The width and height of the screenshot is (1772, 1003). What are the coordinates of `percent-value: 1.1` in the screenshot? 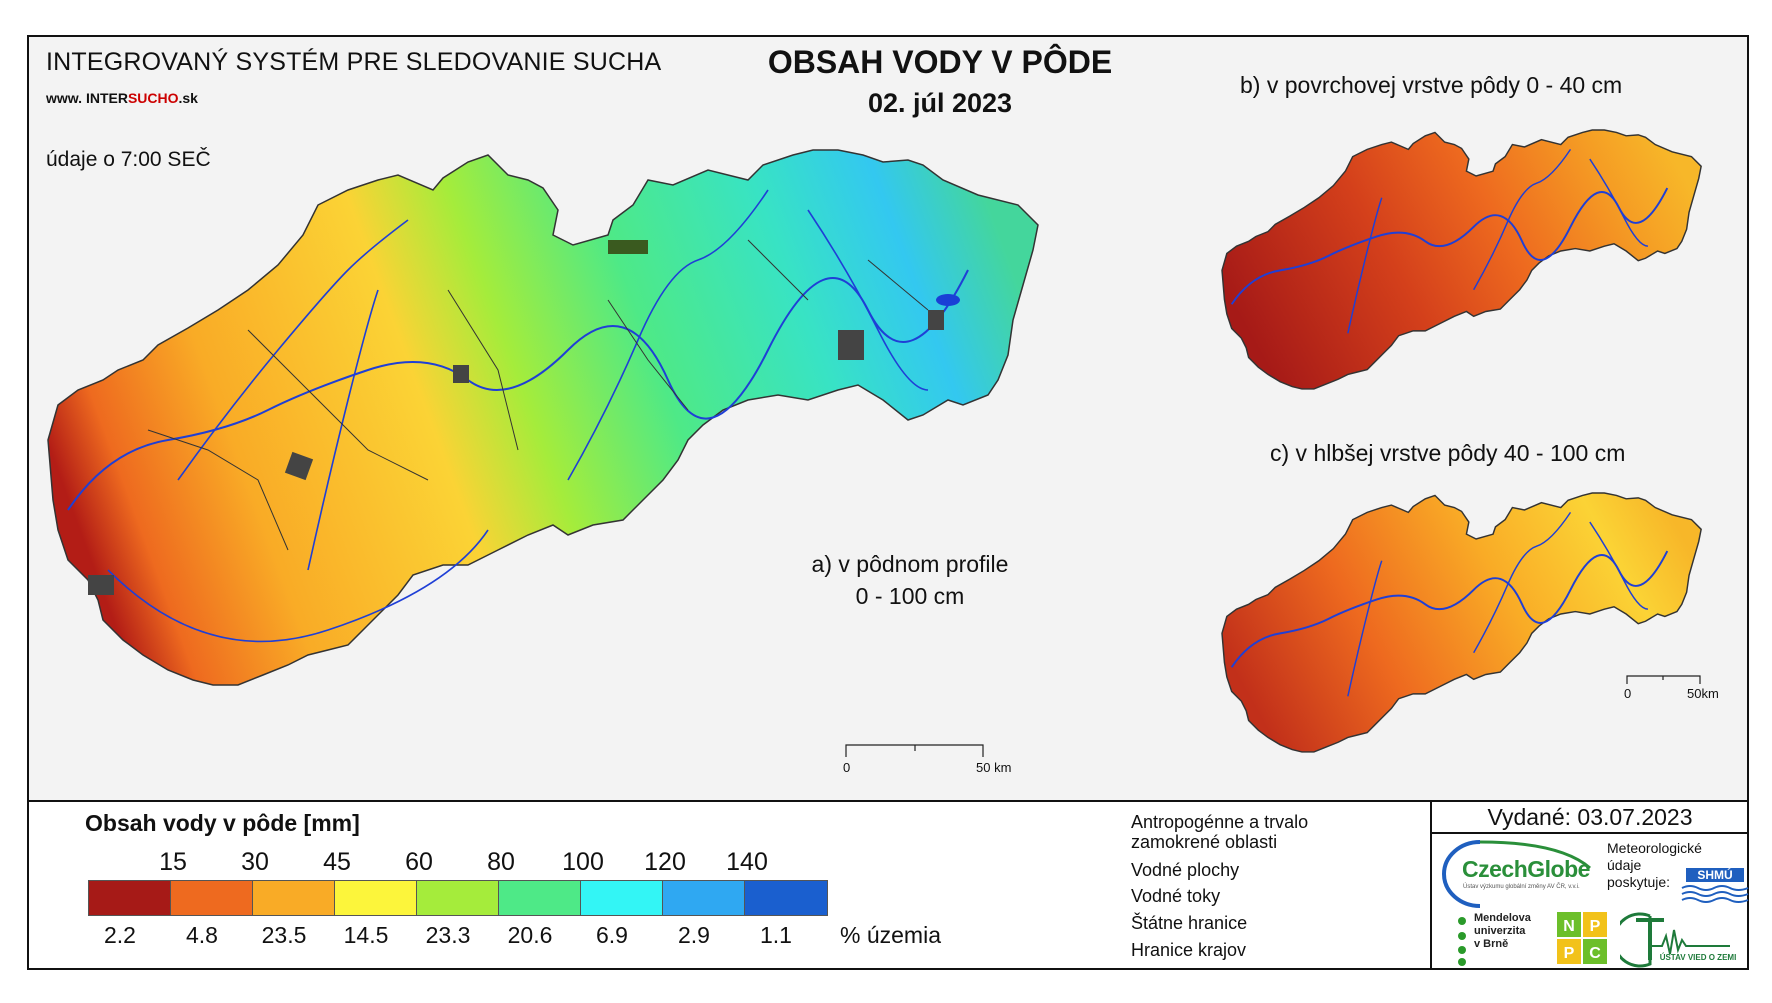 It's located at (776, 935).